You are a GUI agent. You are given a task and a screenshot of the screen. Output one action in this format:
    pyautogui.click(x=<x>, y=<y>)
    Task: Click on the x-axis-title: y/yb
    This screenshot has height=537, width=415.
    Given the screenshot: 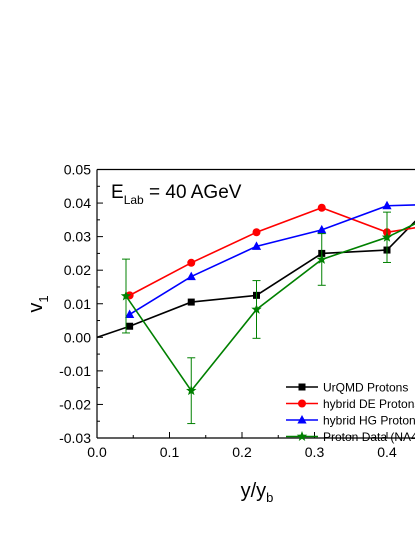 What is the action you would take?
    pyautogui.click(x=257, y=492)
    